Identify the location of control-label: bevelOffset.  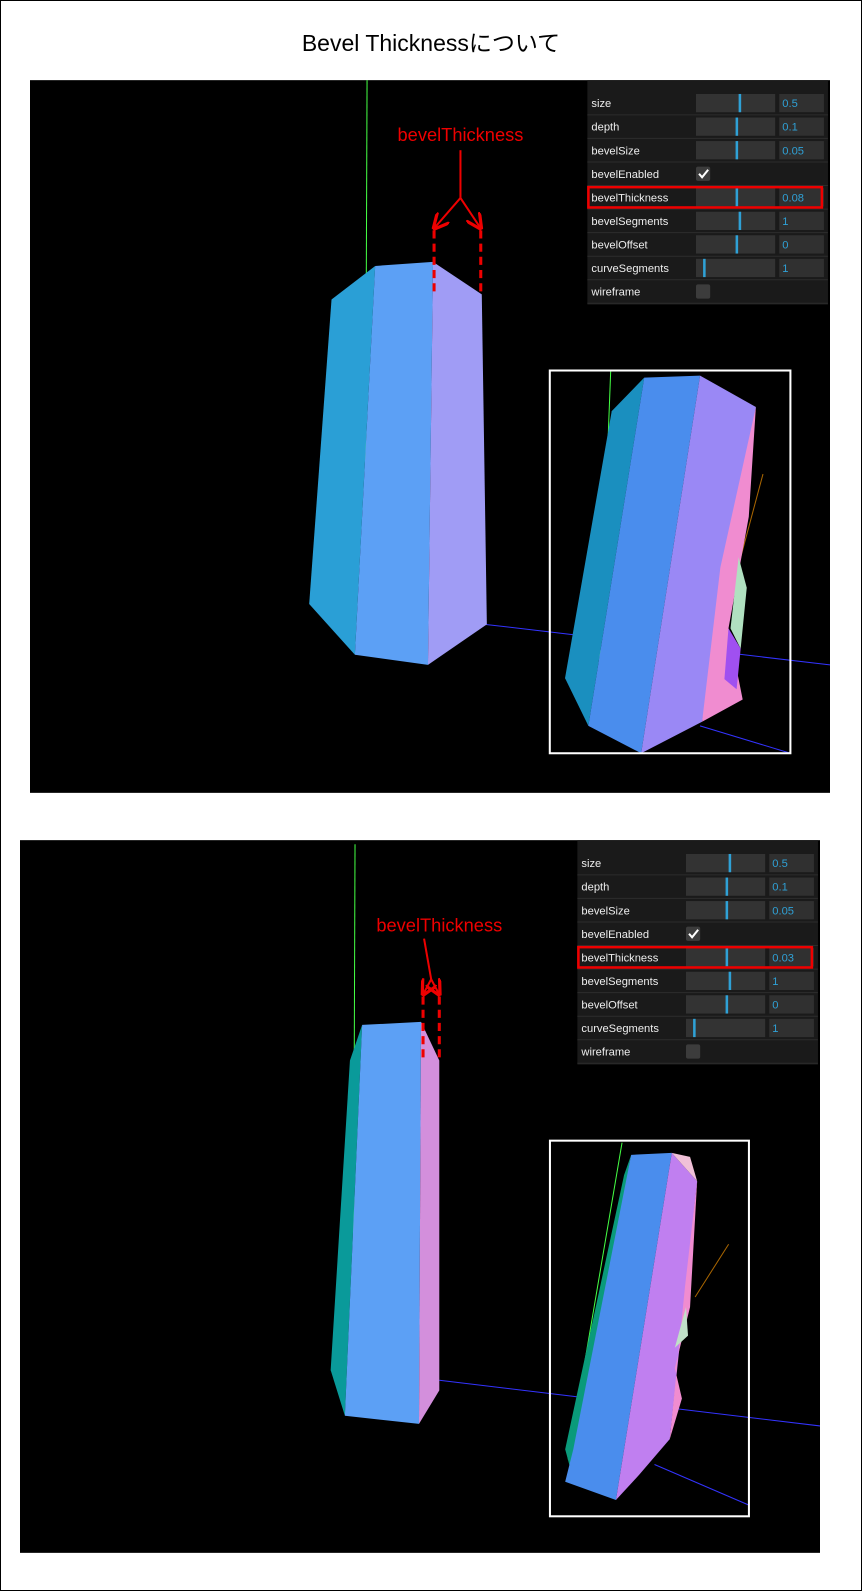
(619, 245).